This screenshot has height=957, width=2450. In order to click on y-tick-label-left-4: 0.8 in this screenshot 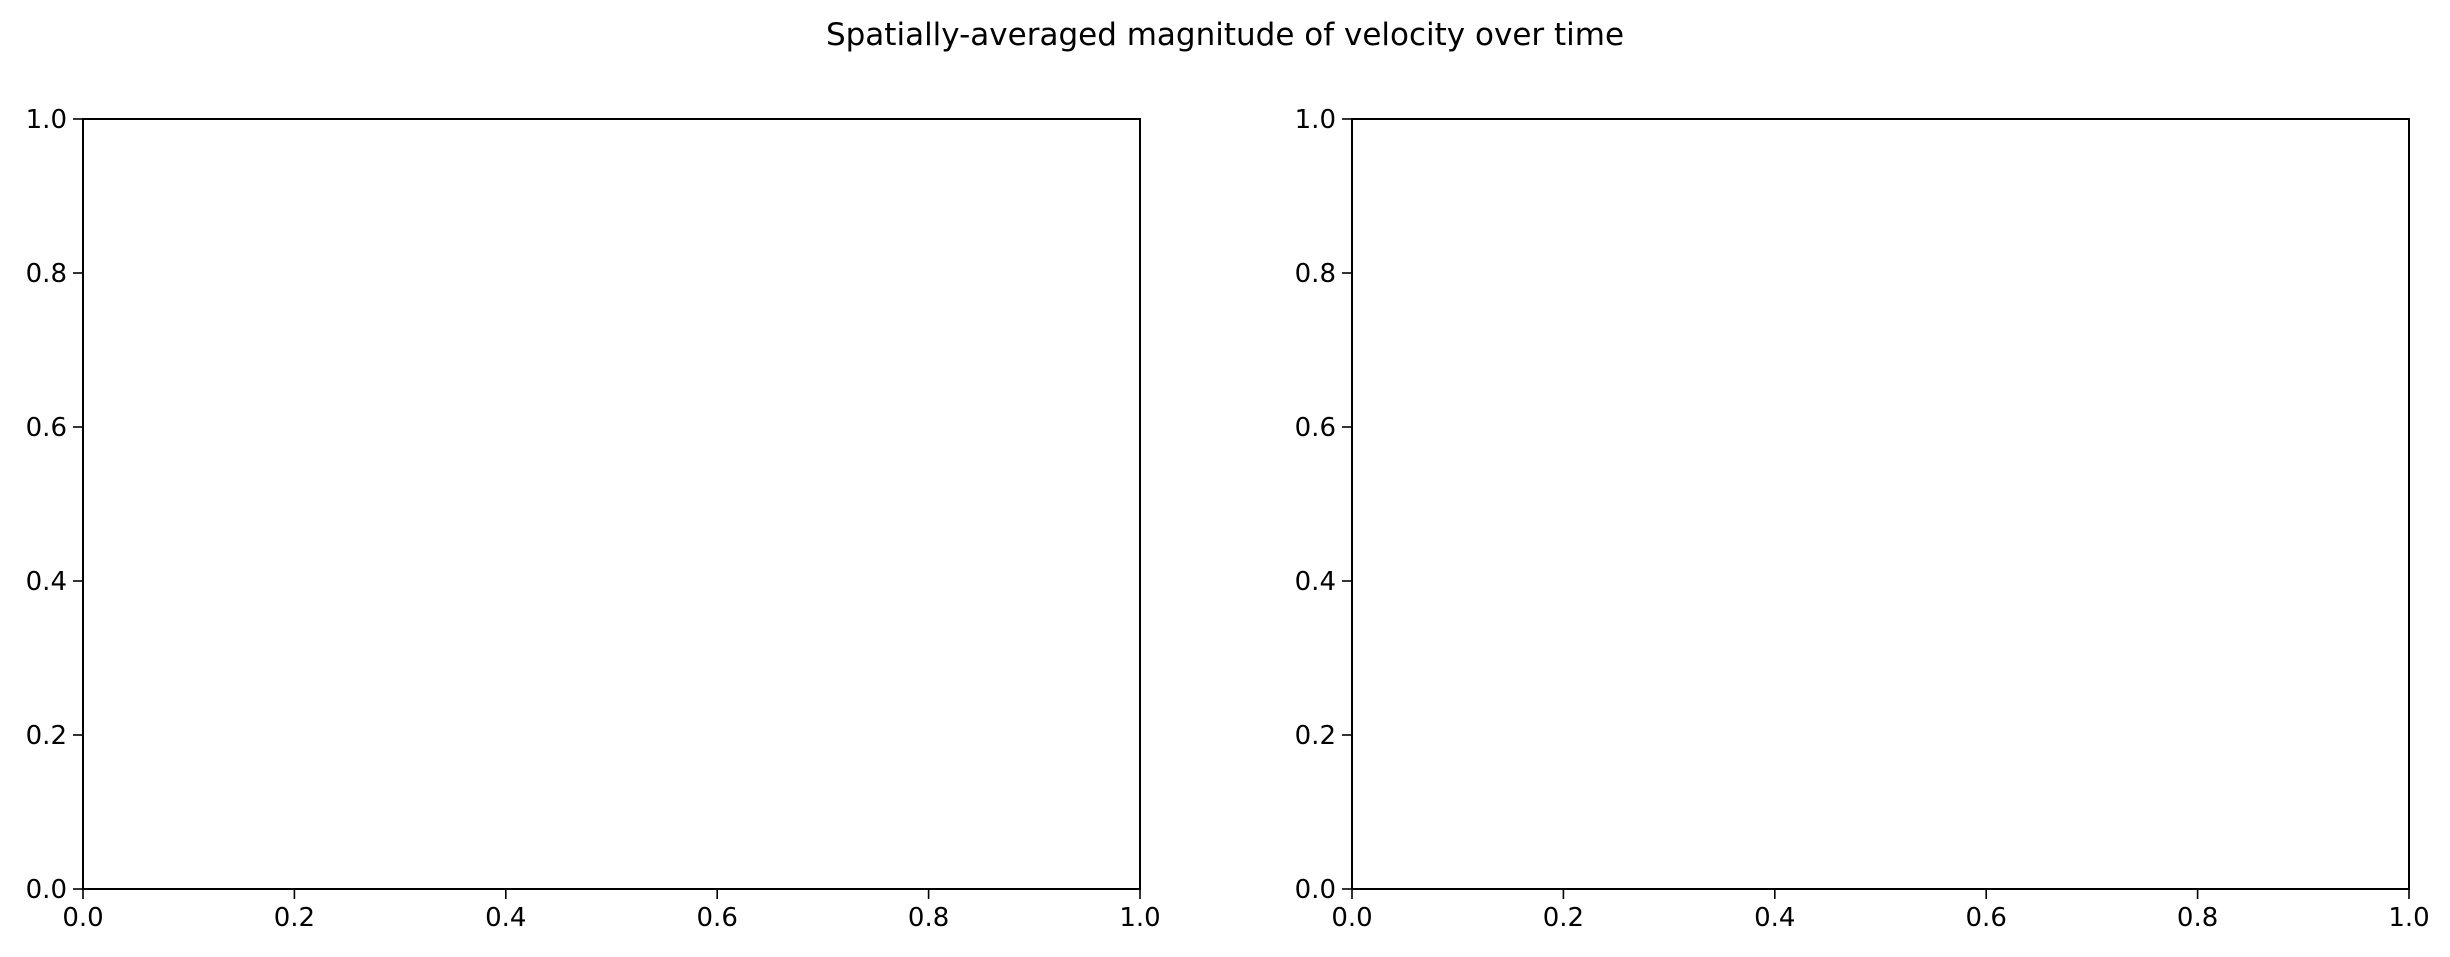, I will do `click(46, 274)`.